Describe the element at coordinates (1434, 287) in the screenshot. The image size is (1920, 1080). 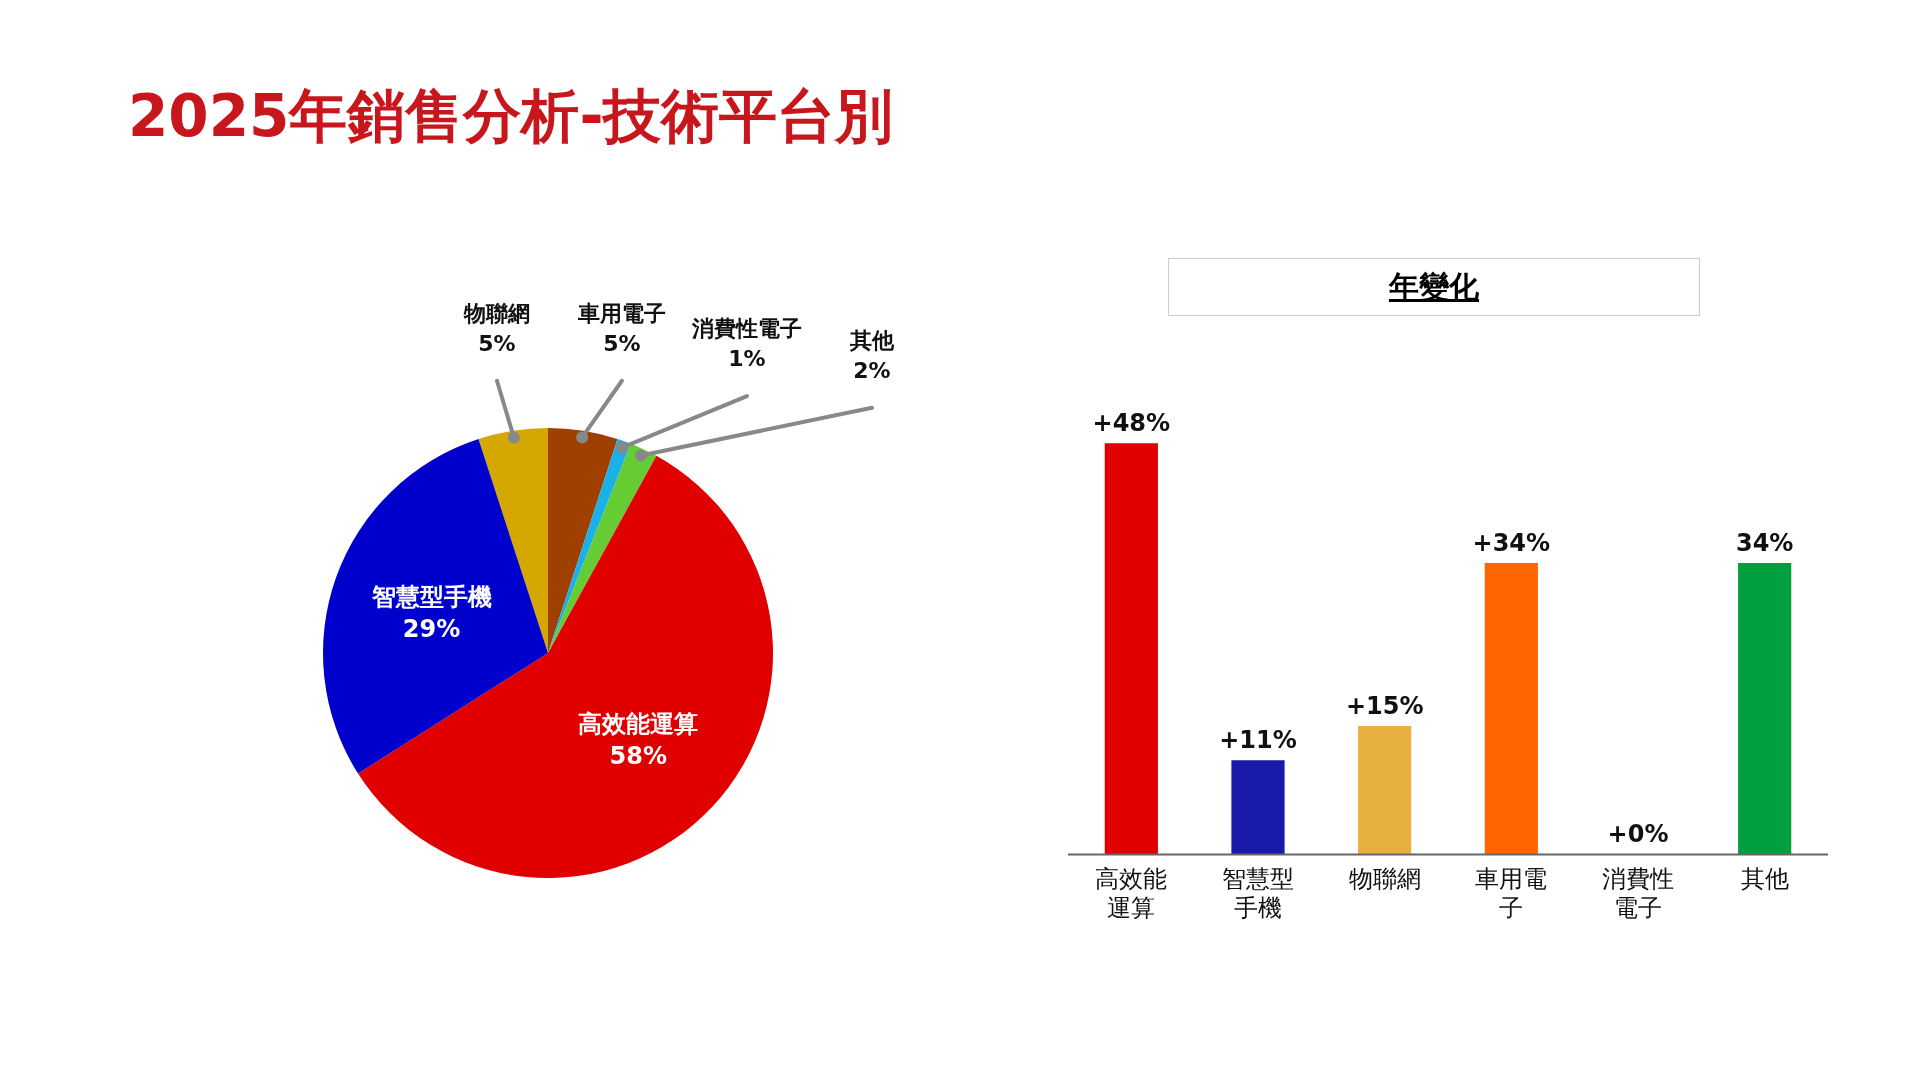
I see `chart-title: 年變化` at that location.